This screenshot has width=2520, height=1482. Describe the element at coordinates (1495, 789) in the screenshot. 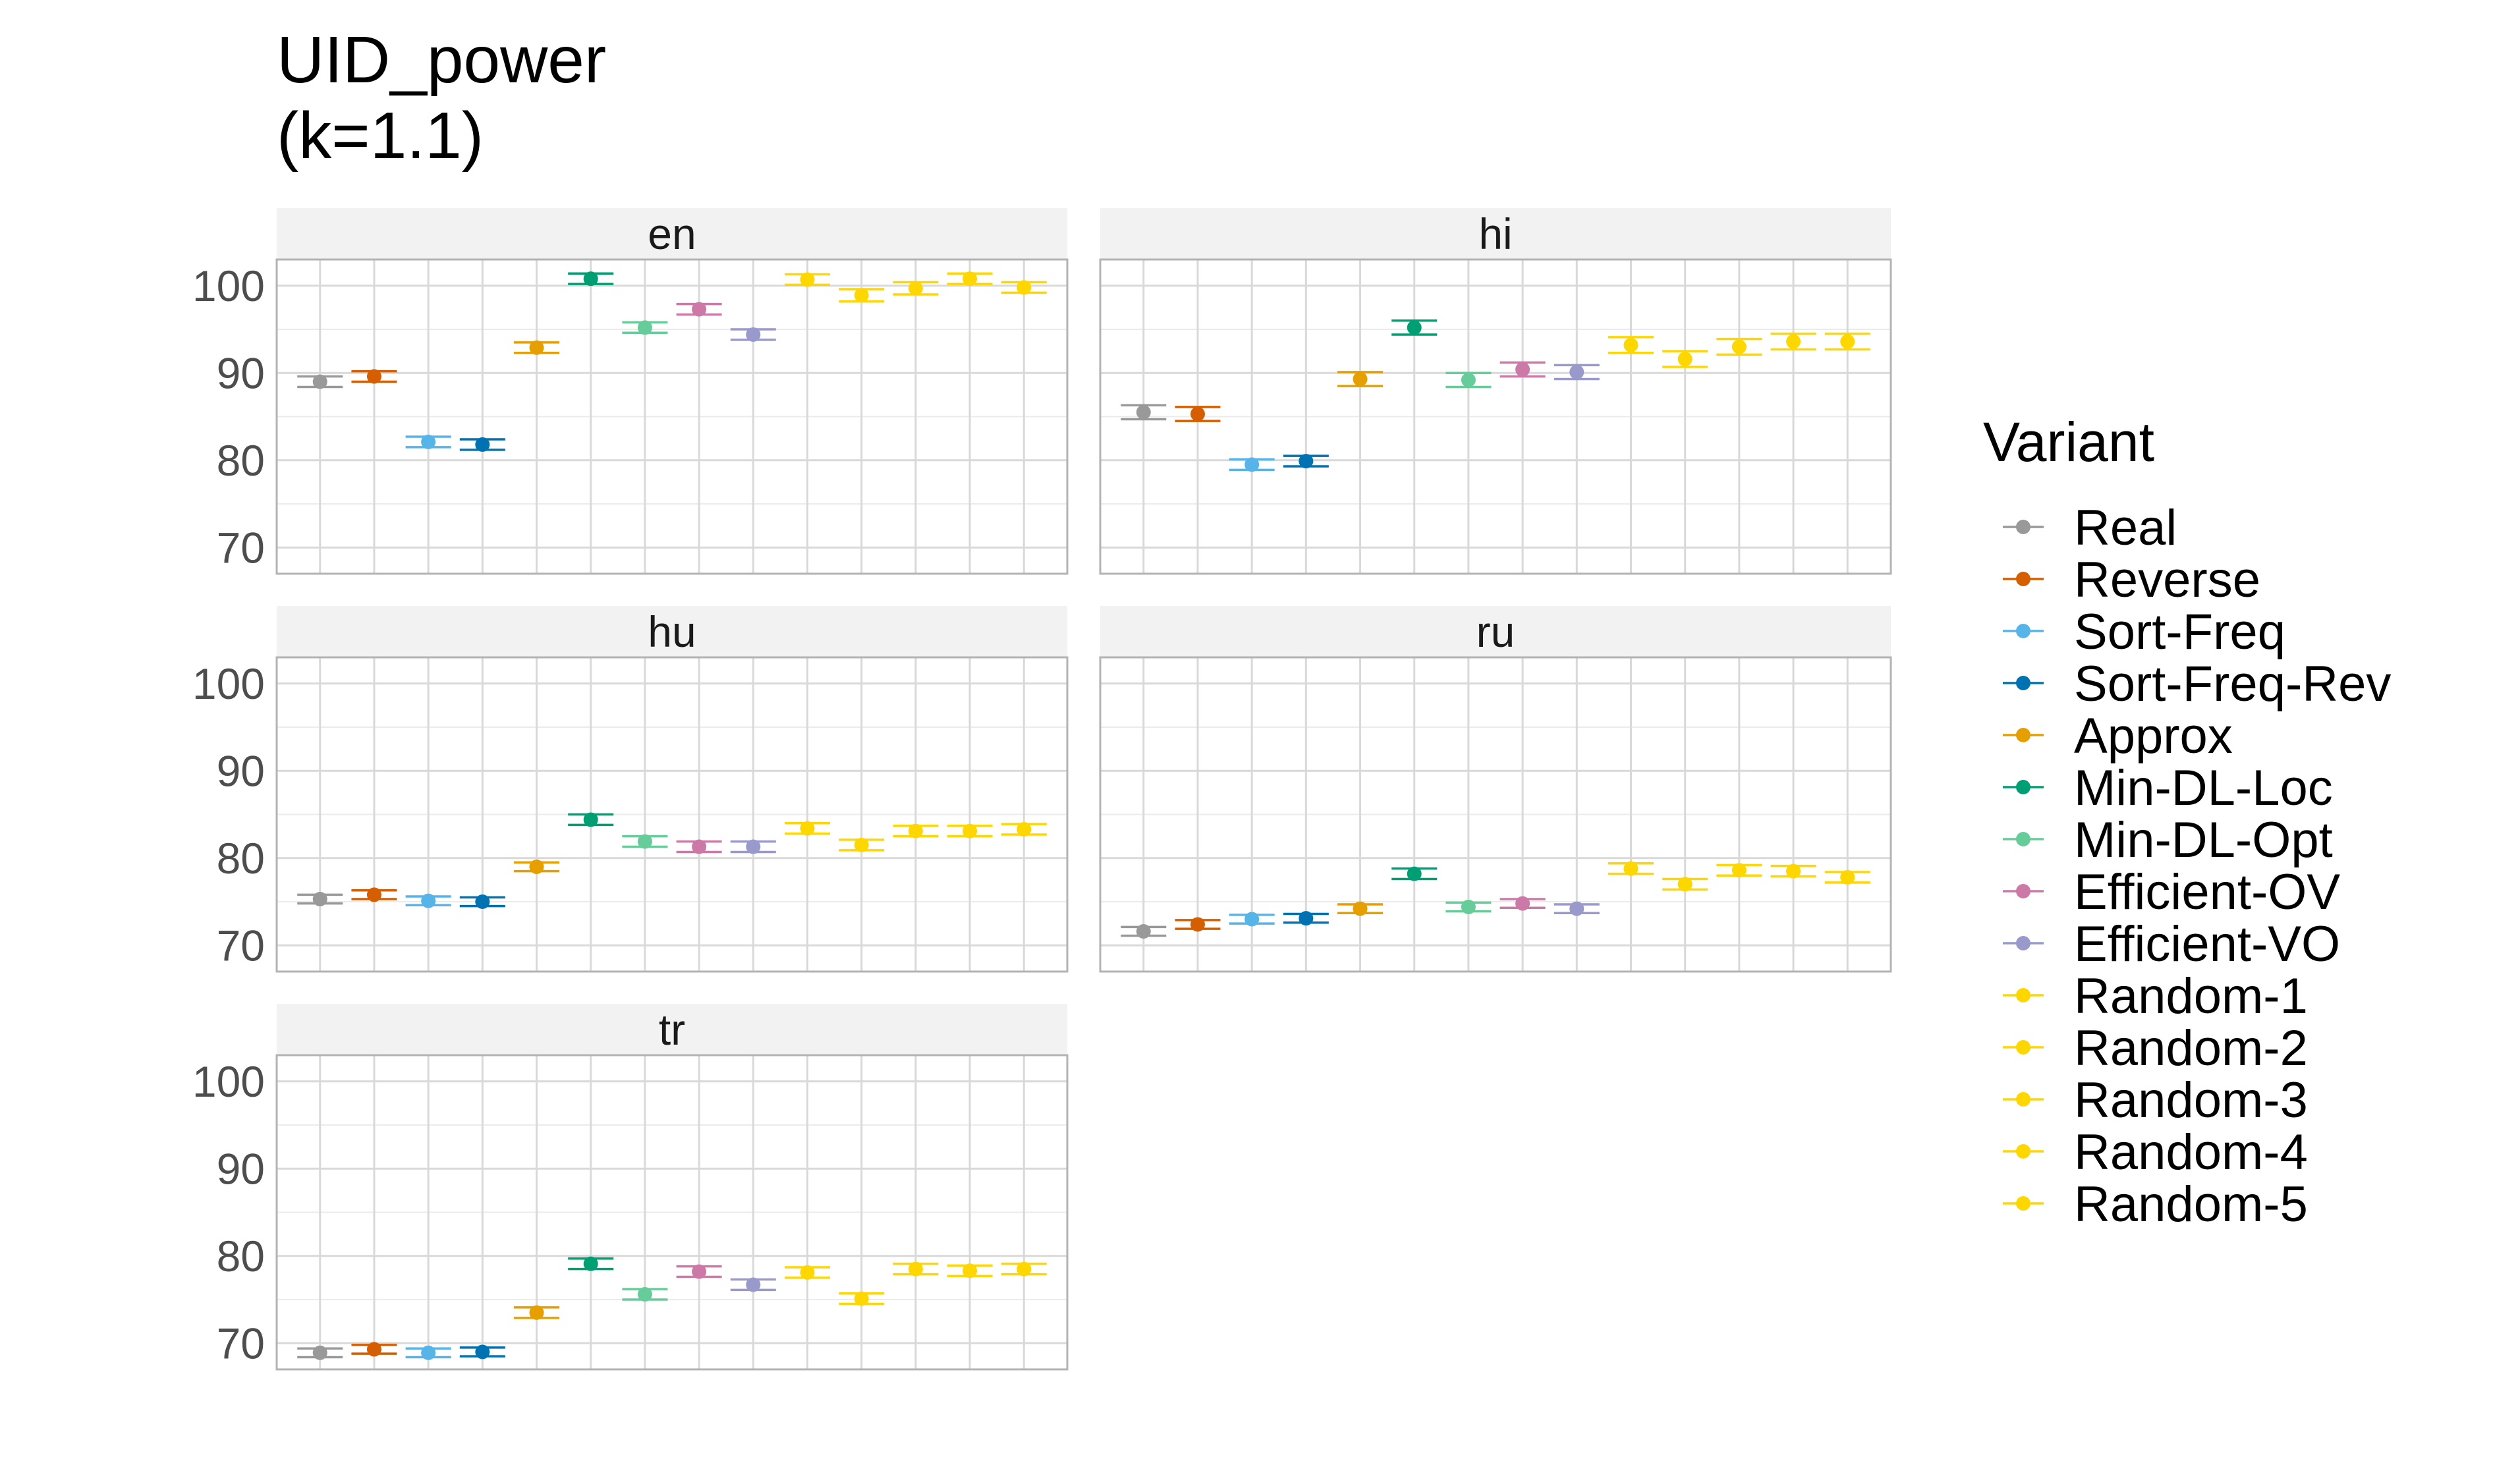

I see `facet-panel-ru: ru` at that location.